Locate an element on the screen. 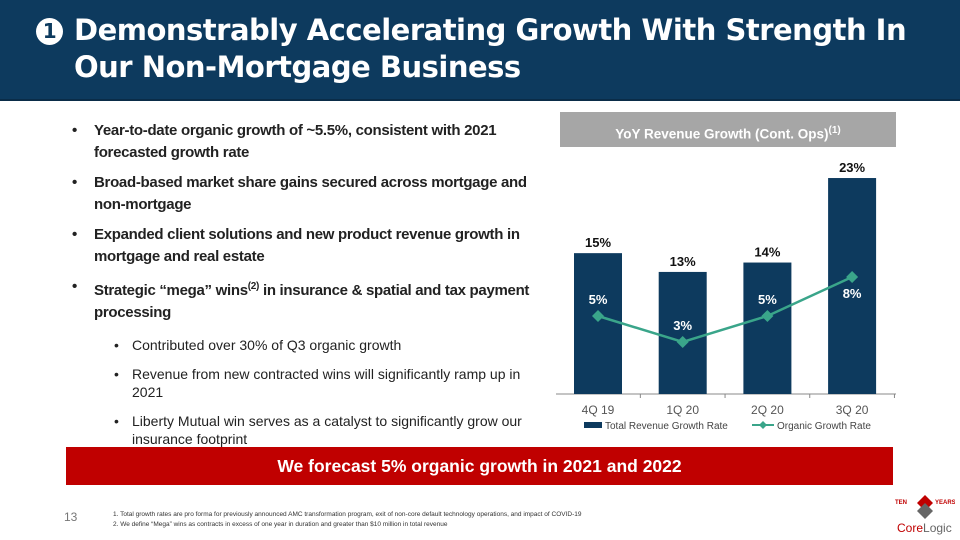 The image size is (960, 540). legend-line-marker is located at coordinates (763, 425).